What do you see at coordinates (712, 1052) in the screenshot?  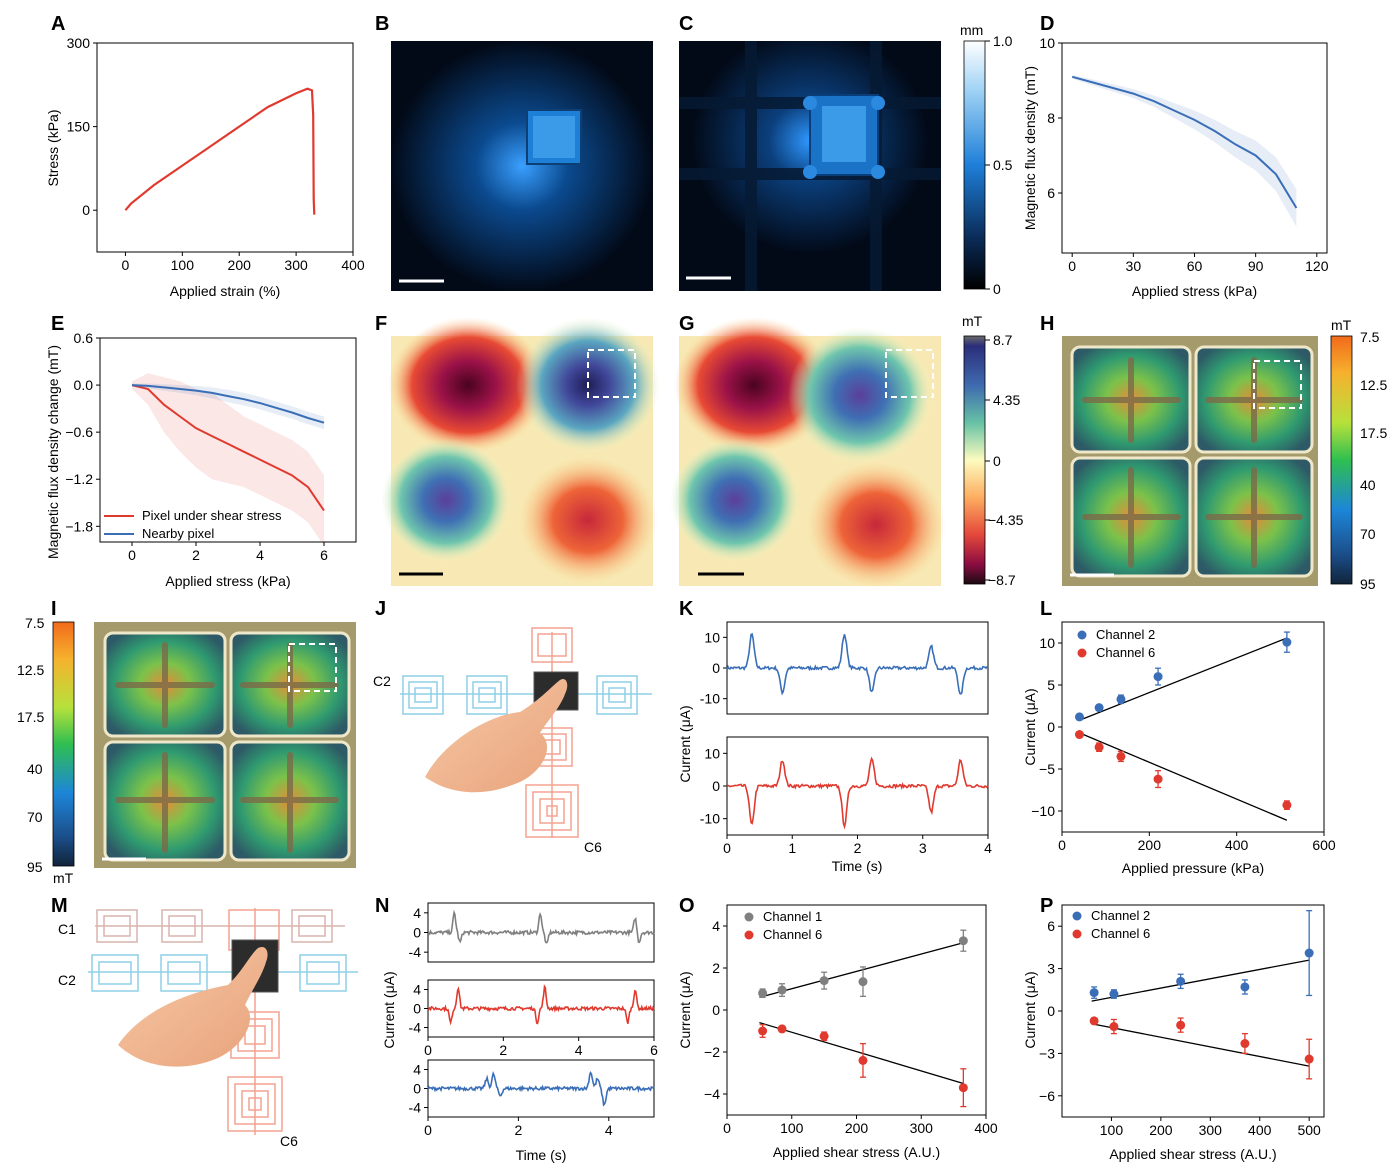 I see `y-tick-label: −2` at bounding box center [712, 1052].